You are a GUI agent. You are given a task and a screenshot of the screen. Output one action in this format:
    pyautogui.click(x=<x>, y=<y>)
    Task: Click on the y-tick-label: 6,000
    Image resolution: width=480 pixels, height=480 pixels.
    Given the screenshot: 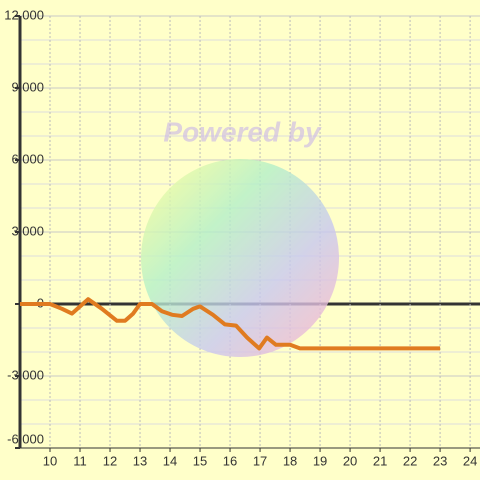 What is the action you would take?
    pyautogui.click(x=27, y=158)
    